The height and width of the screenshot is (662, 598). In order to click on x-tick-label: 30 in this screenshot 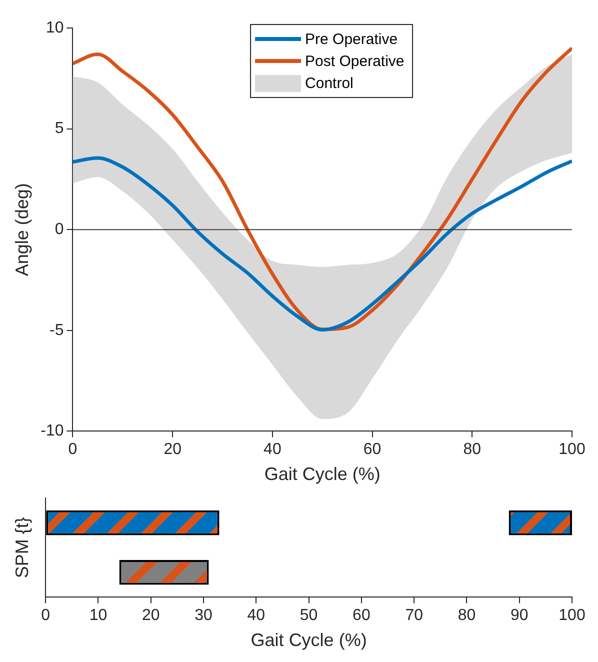, I will do `click(203, 615)`.